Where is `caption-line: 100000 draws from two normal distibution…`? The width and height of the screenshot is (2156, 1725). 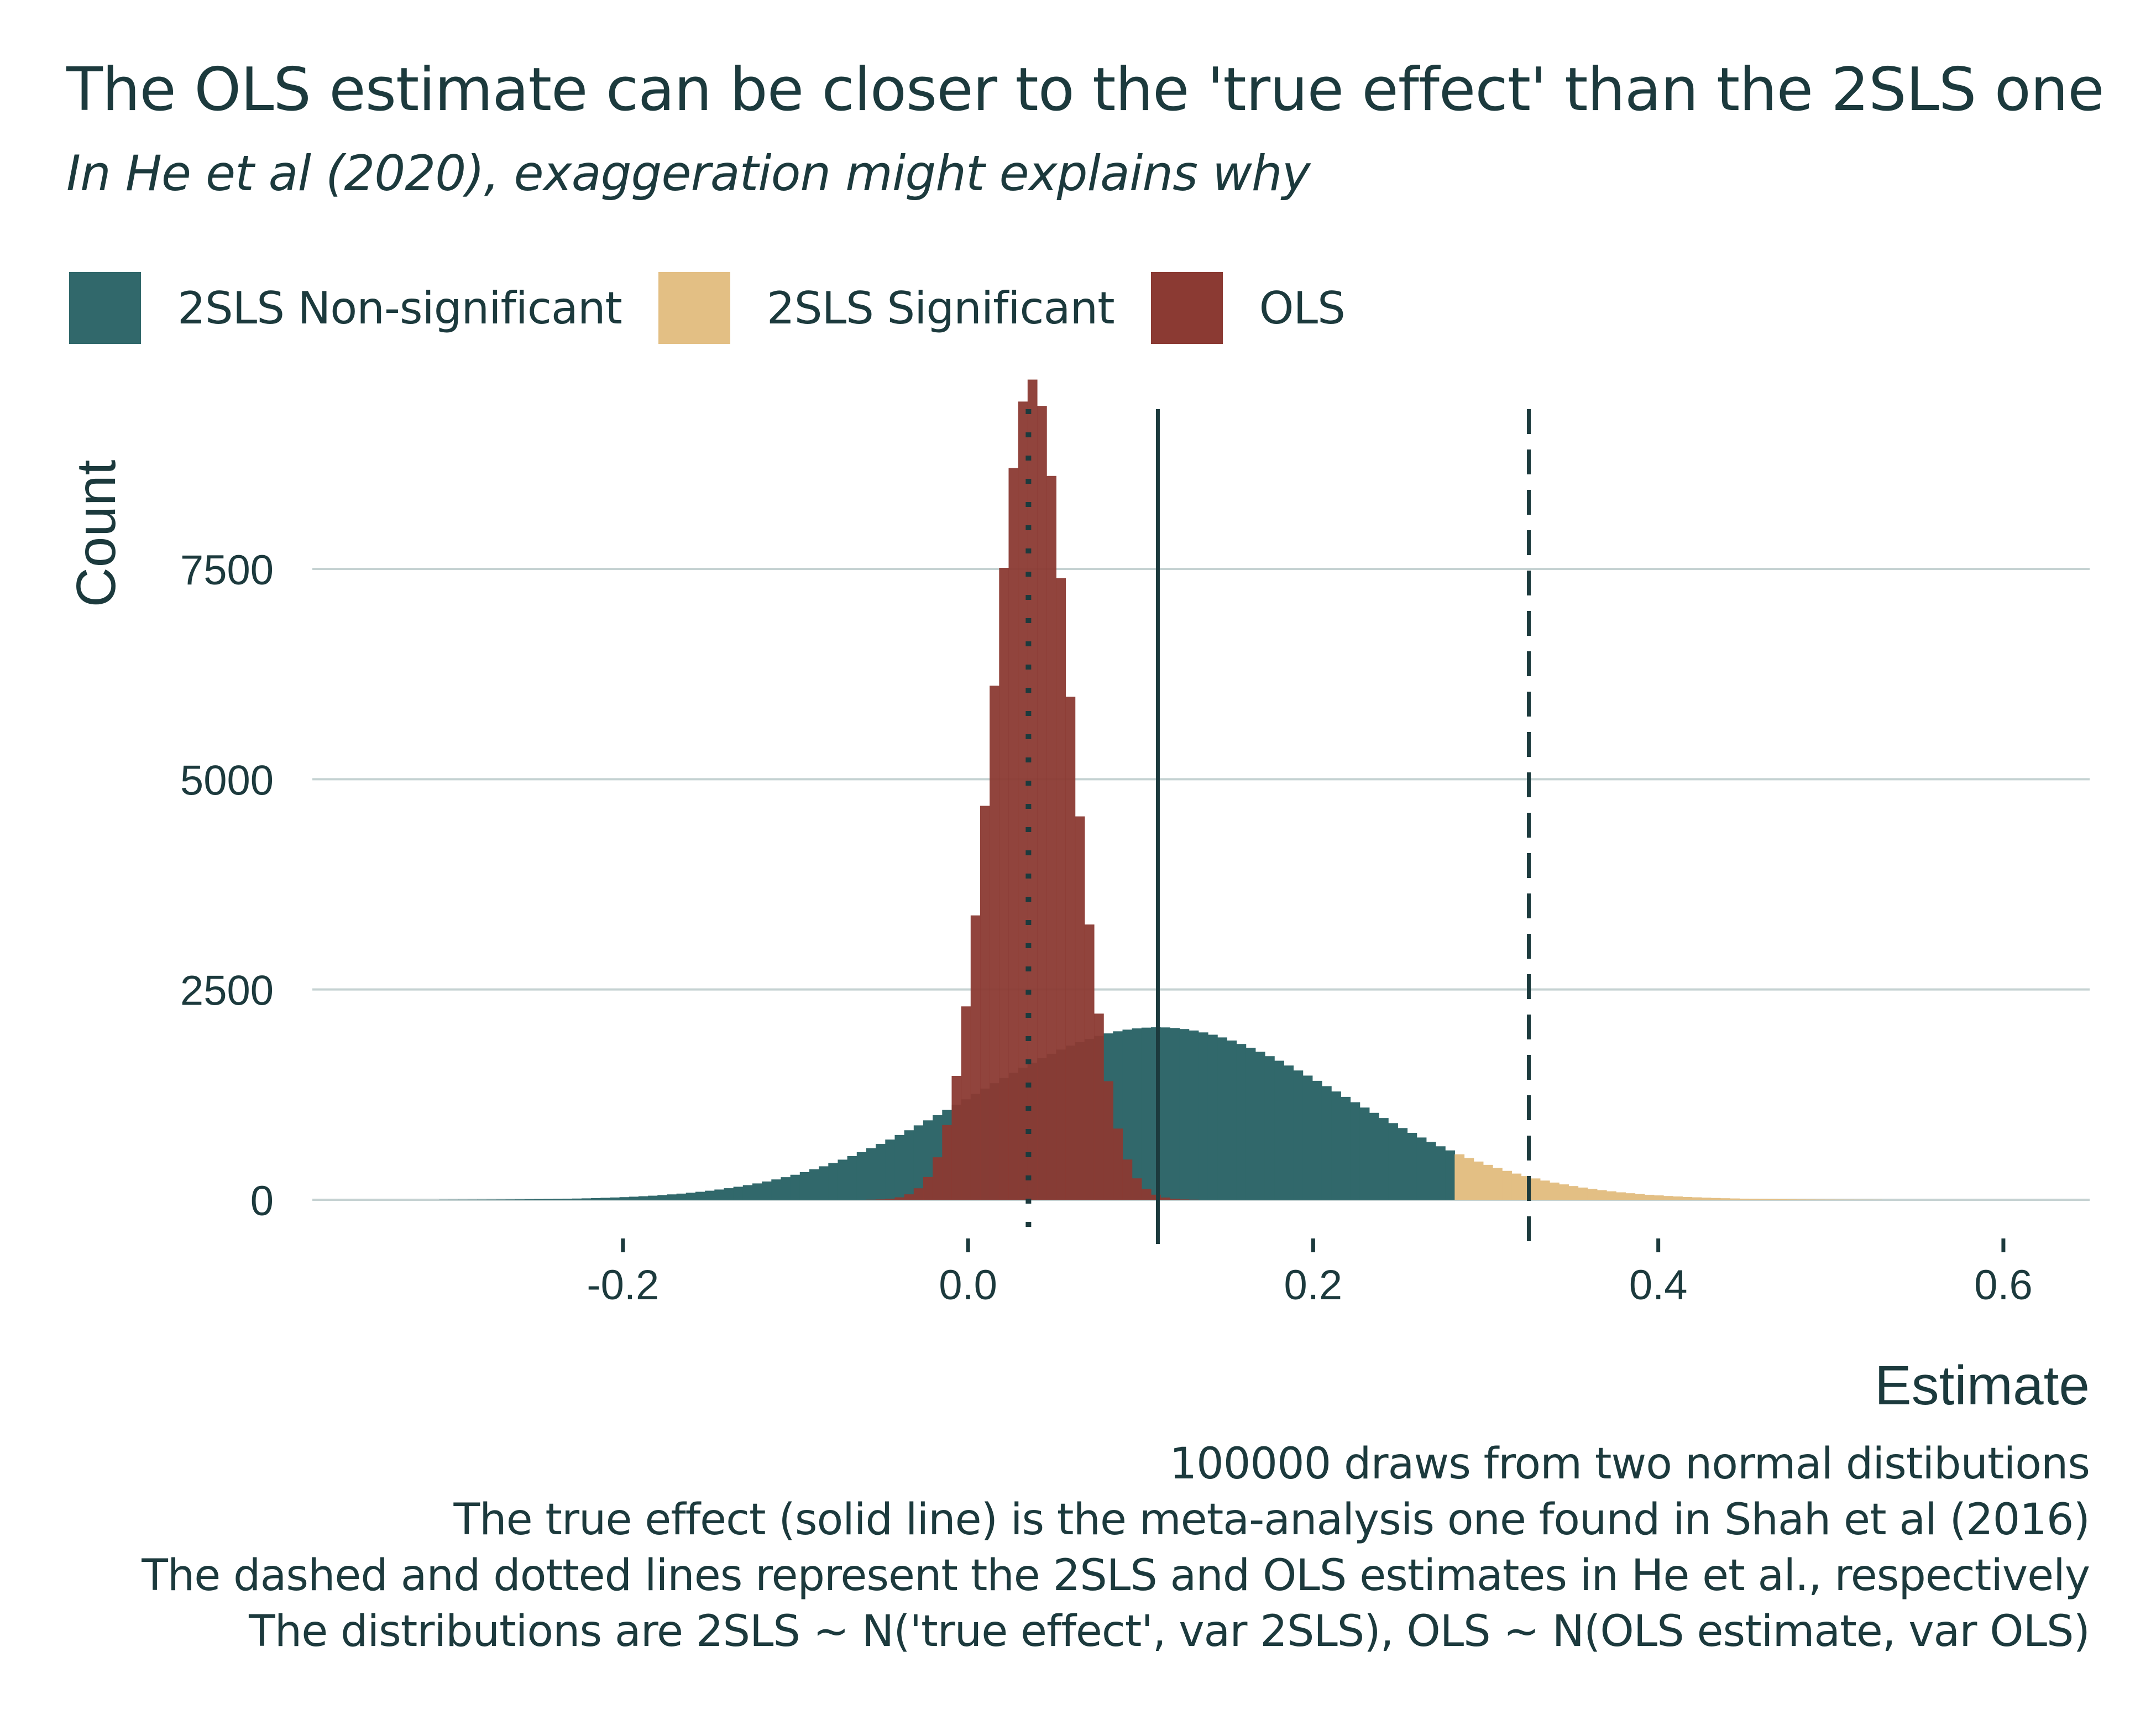 caption-line: 100000 draws from two normal distibution… is located at coordinates (1629, 1464).